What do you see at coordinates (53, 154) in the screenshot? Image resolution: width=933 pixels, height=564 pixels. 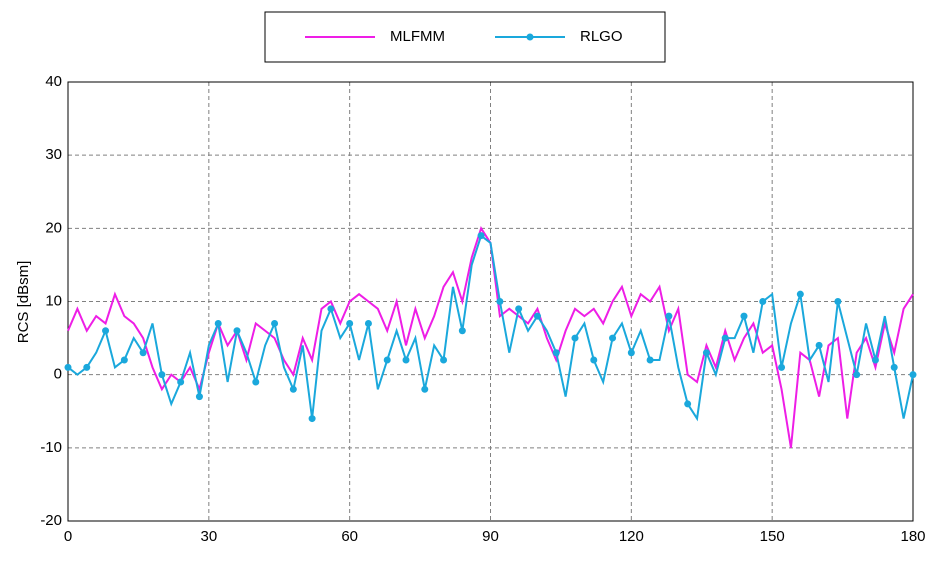 I see `y-tick-label: 30` at bounding box center [53, 154].